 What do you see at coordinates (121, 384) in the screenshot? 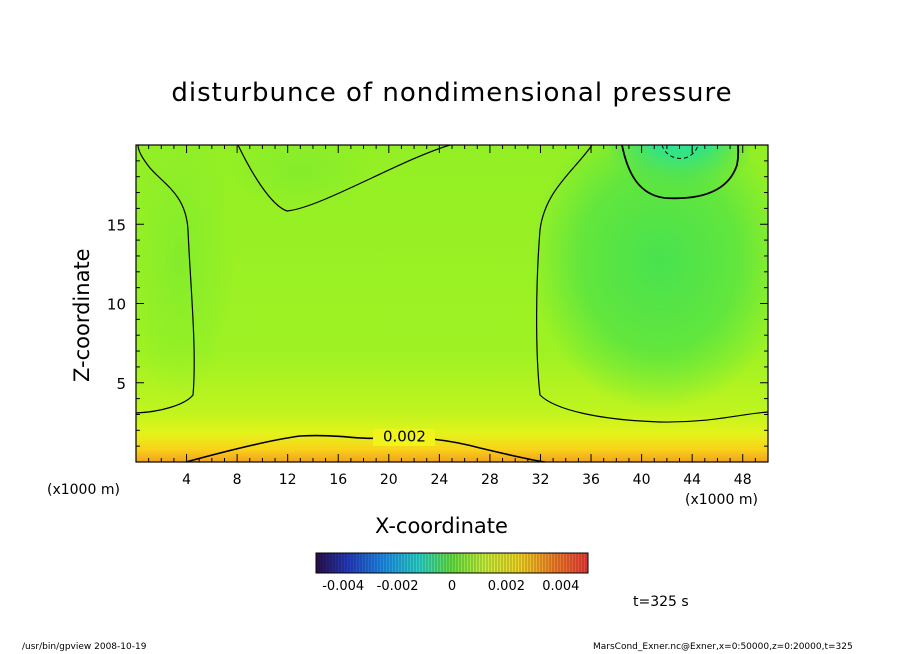
I see `y-tick-label: 5` at bounding box center [121, 384].